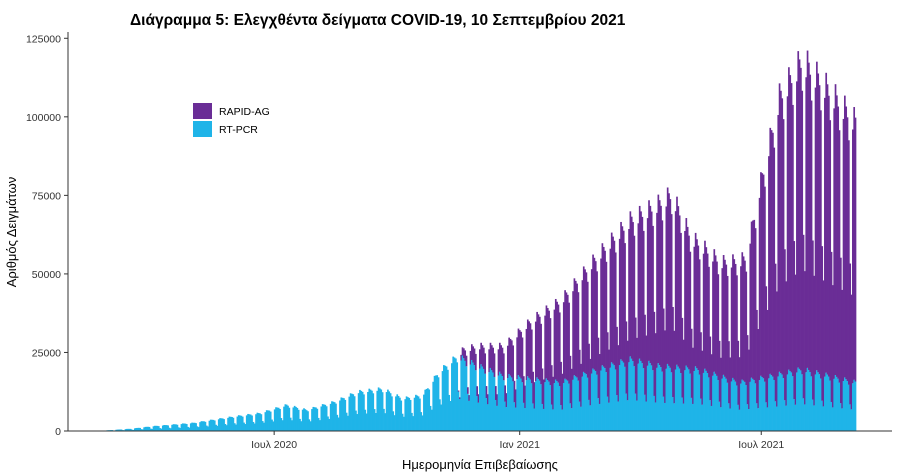 The image size is (900, 476). What do you see at coordinates (46, 353) in the screenshot?
I see `y-tick-label: 25000` at bounding box center [46, 353].